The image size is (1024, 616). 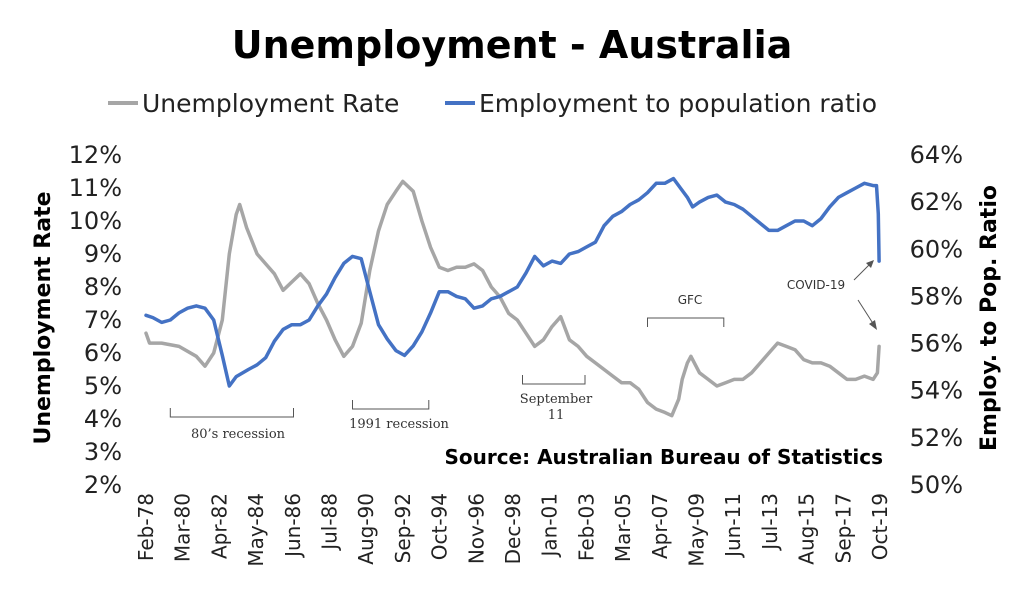 I want to click on x-tick-label: Jun-11, so click(x=733, y=526).